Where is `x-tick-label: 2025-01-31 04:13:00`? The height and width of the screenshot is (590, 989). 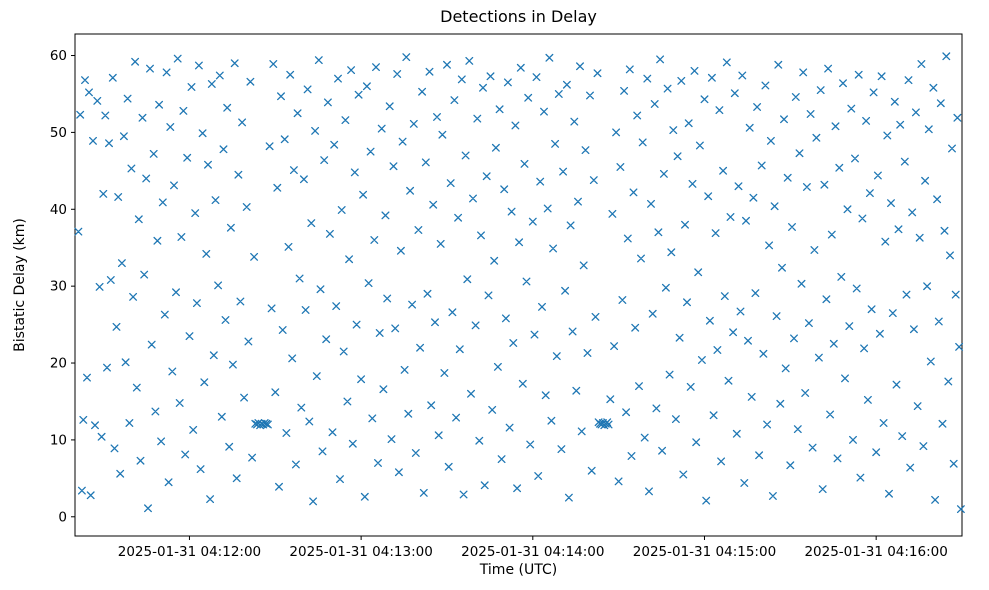 x-tick-label: 2025-01-31 04:13:00 is located at coordinates (360, 552).